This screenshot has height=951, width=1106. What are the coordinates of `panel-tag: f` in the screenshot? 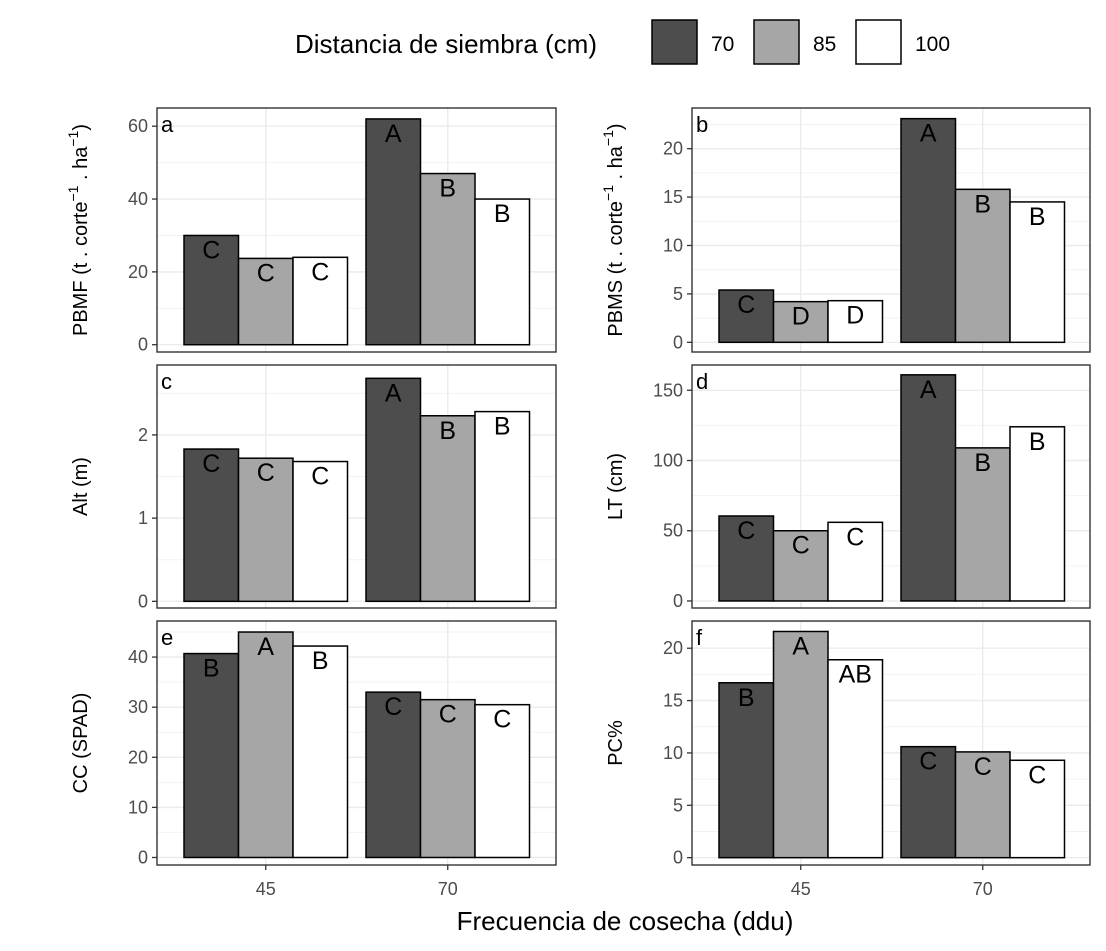 It's located at (699, 637).